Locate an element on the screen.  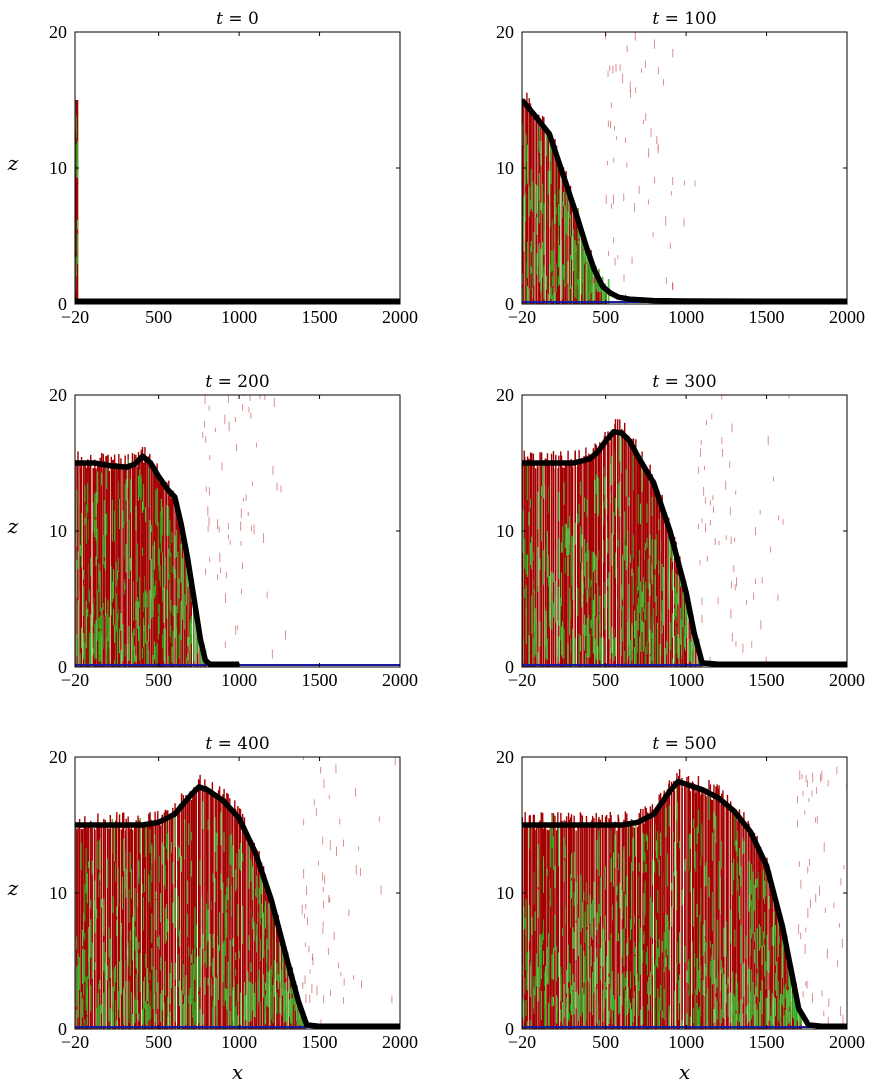
panel-0: t = 0 −20 500 1000 1500 2000 0 10 20 z is located at coordinates (212, 168).